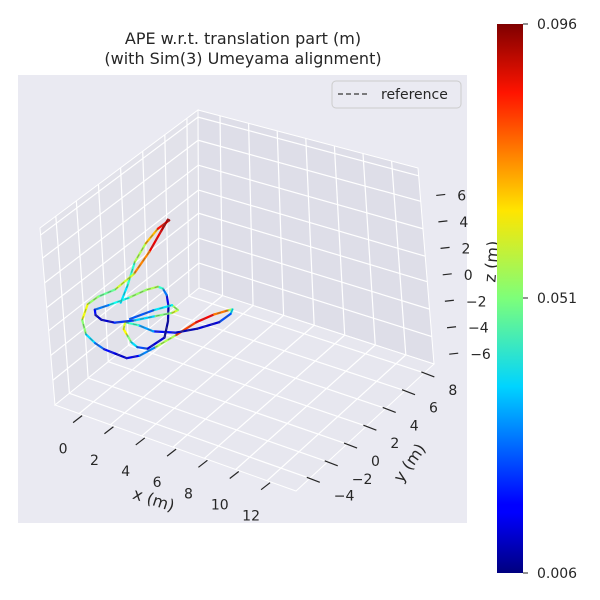 This screenshot has width=600, height=600. What do you see at coordinates (394, 444) in the screenshot?
I see `y-tick-label: 2` at bounding box center [394, 444].